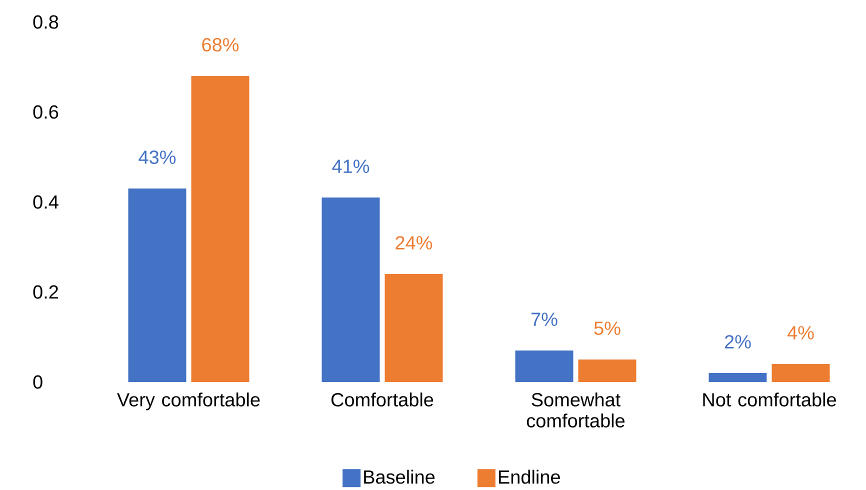 The height and width of the screenshot is (490, 866). Describe the element at coordinates (607, 328) in the screenshot. I see `data-label: 5%` at that location.